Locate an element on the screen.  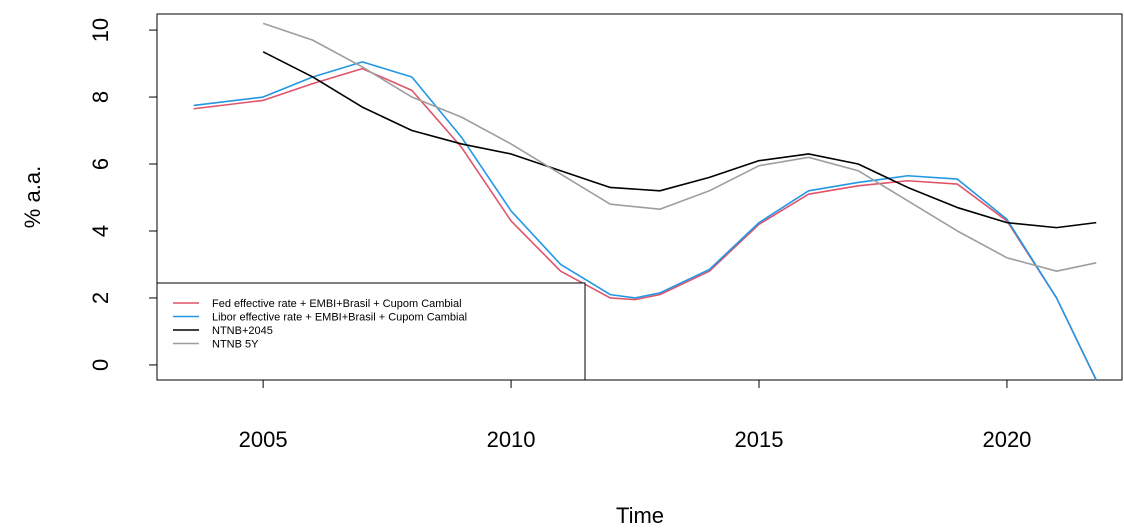
y-tick-label: 10 is located at coordinates (100, 30).